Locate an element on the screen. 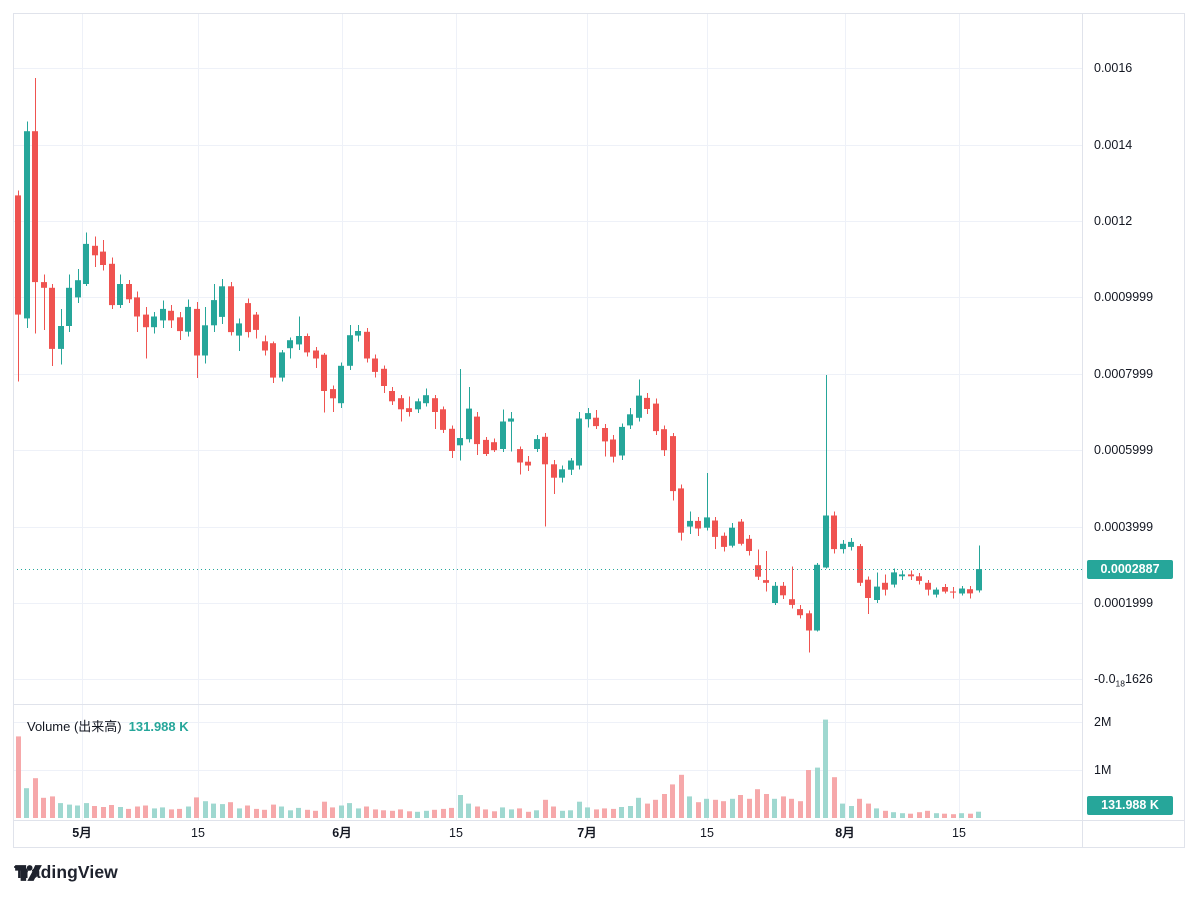 The width and height of the screenshot is (1199, 900). price-tick-label: 0.0016 is located at coordinates (1113, 68).